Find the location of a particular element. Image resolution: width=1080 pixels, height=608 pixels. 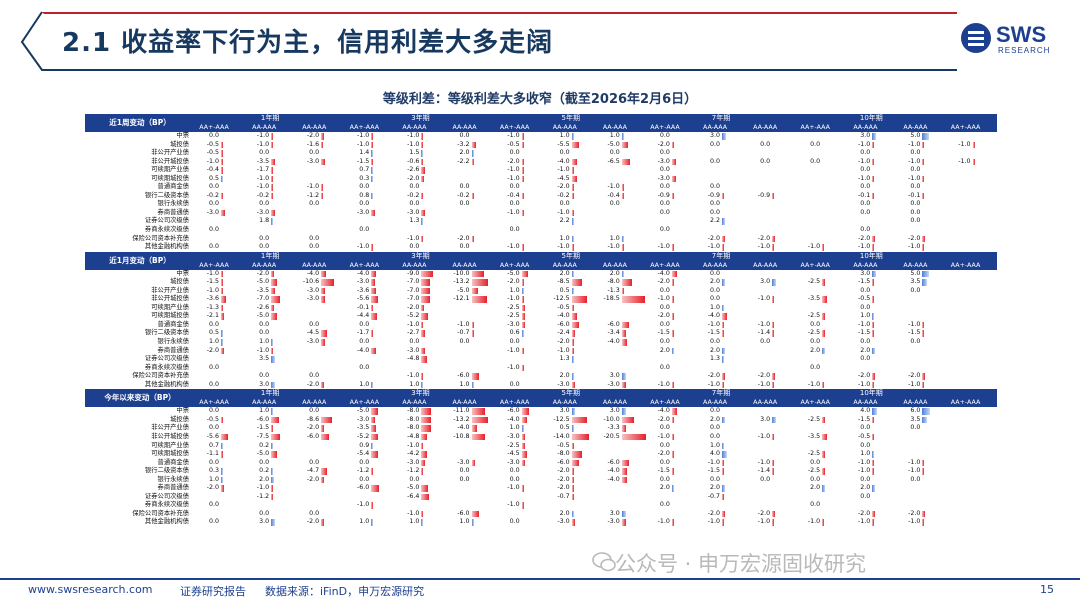

spread-cell: -4.5 is located at coordinates (523, 454).